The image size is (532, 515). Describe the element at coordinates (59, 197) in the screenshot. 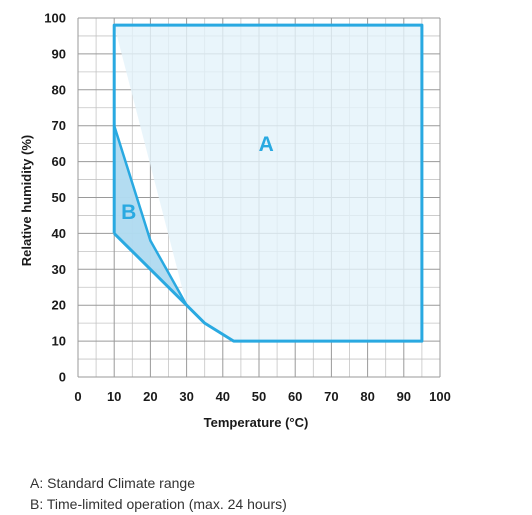

I see `y-tick-label: 50` at that location.